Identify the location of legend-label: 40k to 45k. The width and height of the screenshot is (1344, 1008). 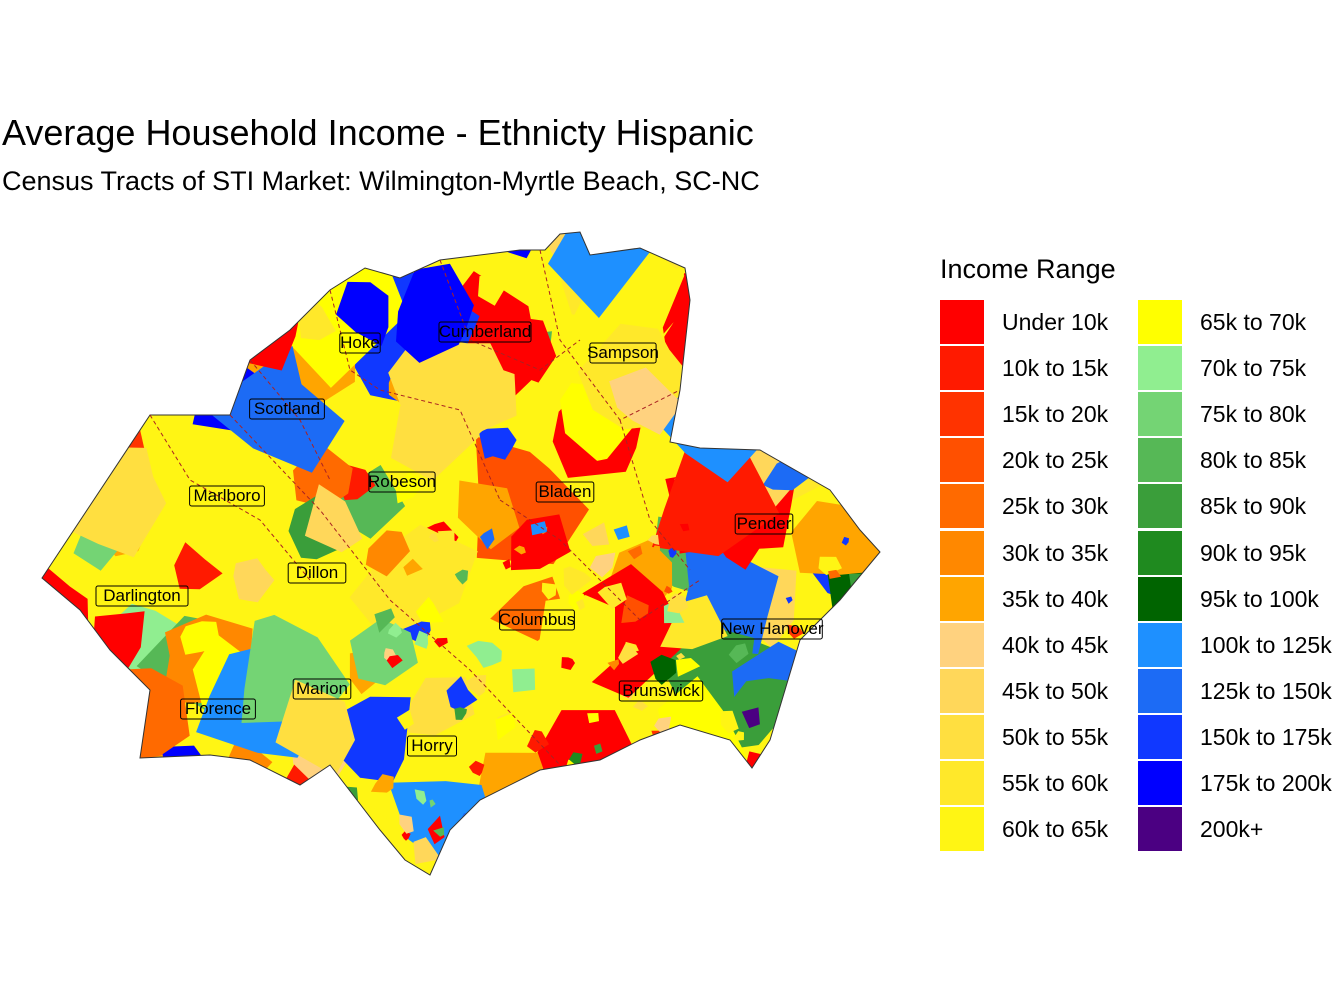
(1055, 644).